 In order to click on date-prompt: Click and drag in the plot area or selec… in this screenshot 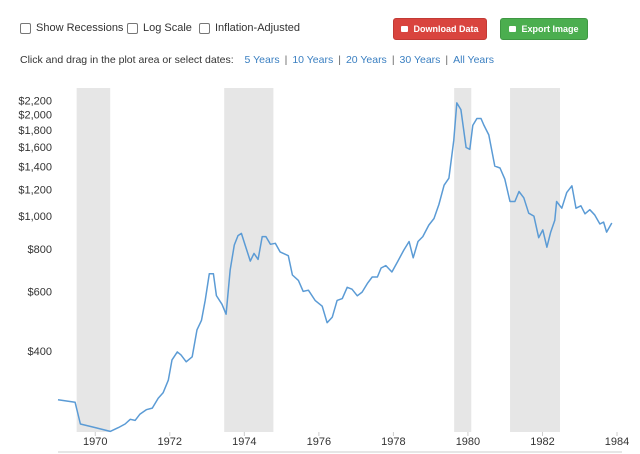, I will do `click(127, 60)`.